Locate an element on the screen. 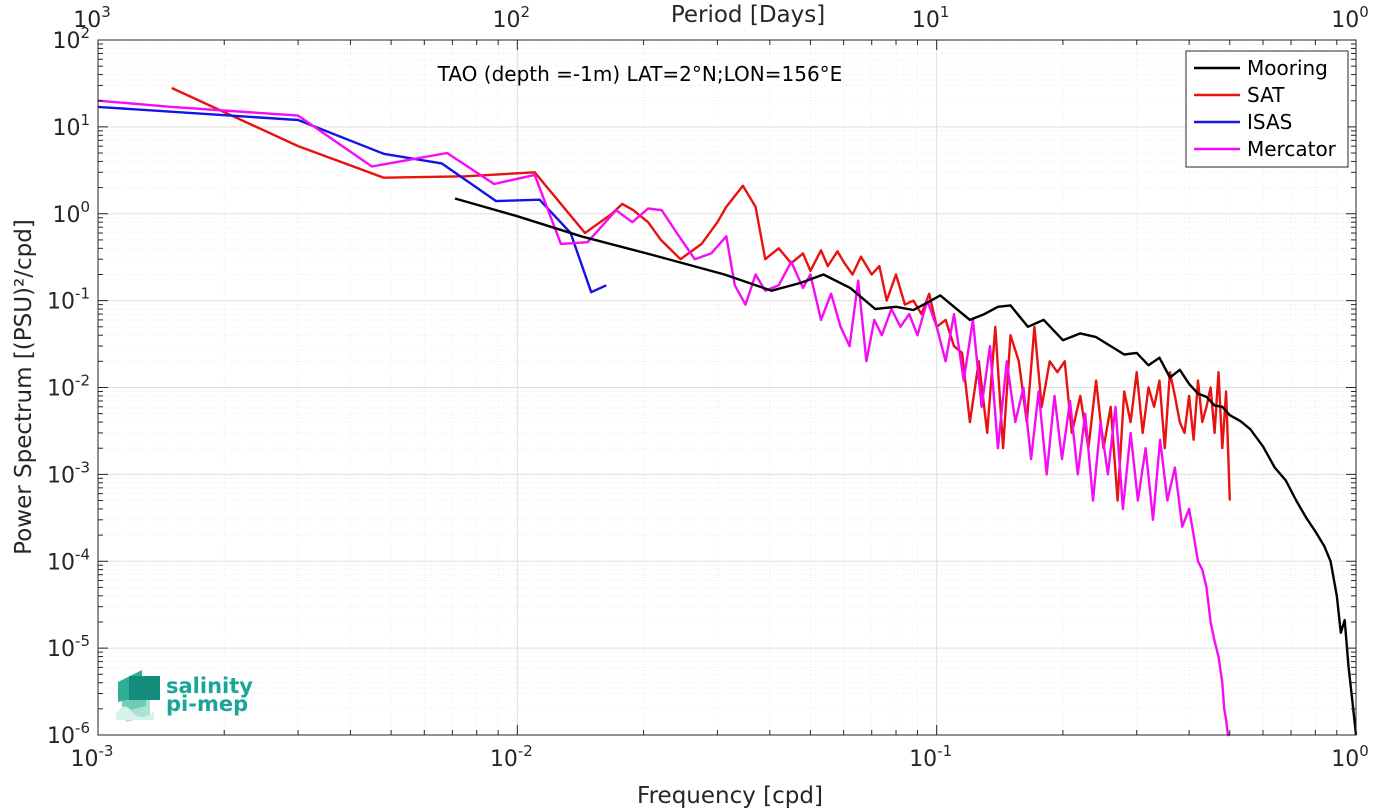 This screenshot has width=1383, height=809. x-tick-labels: 10⁻³ 10⁻² 10⁻¹ 10⁰ is located at coordinates (720, 757).